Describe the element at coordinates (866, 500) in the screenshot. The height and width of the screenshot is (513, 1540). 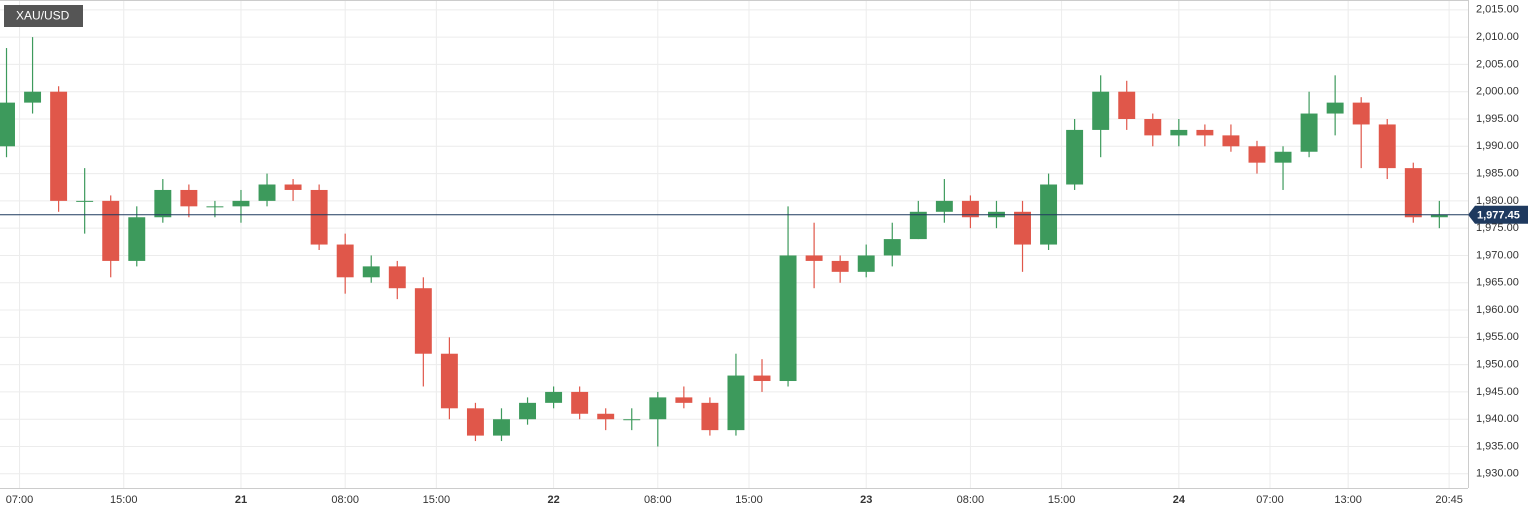
I see `x-tick-label: 23` at that location.